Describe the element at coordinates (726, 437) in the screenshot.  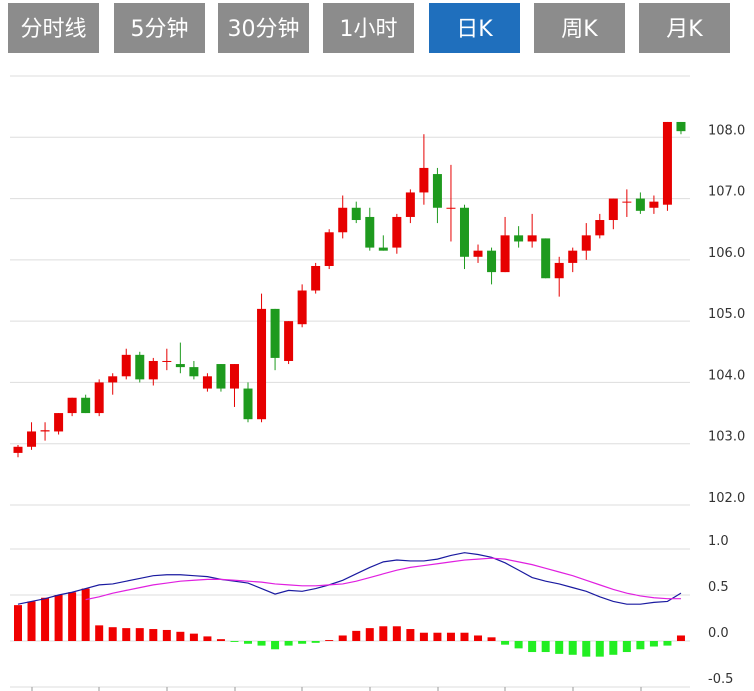
I see `y-tick-label: 103.0` at that location.